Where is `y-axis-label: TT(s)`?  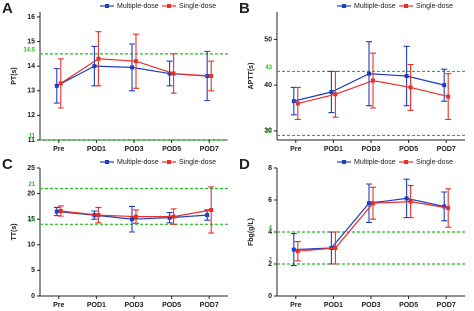 y-axis-label: TT(s) is located at coordinates (14, 231).